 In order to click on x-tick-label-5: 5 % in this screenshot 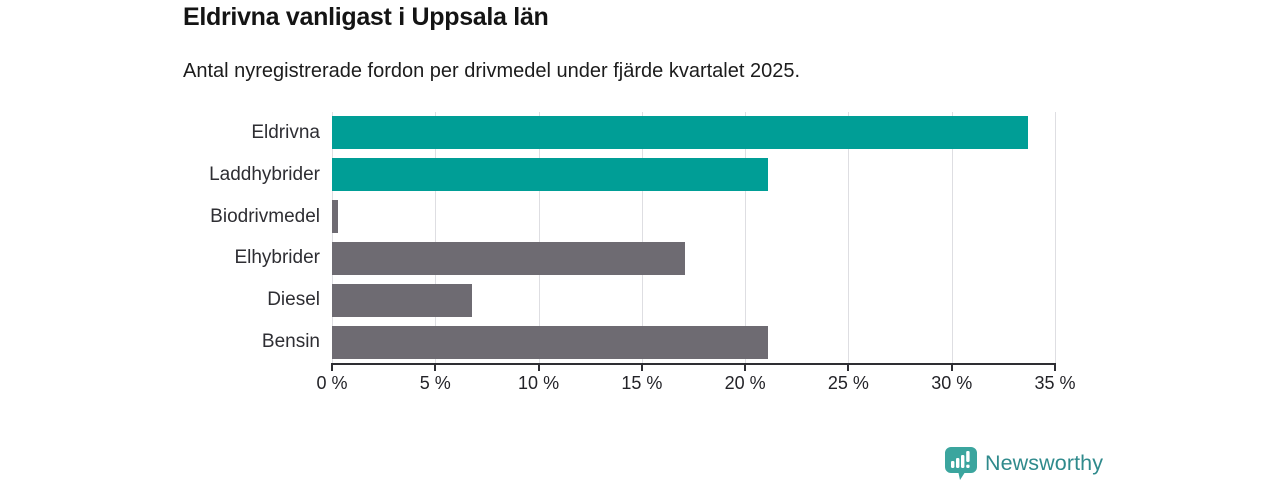, I will do `click(435, 383)`.